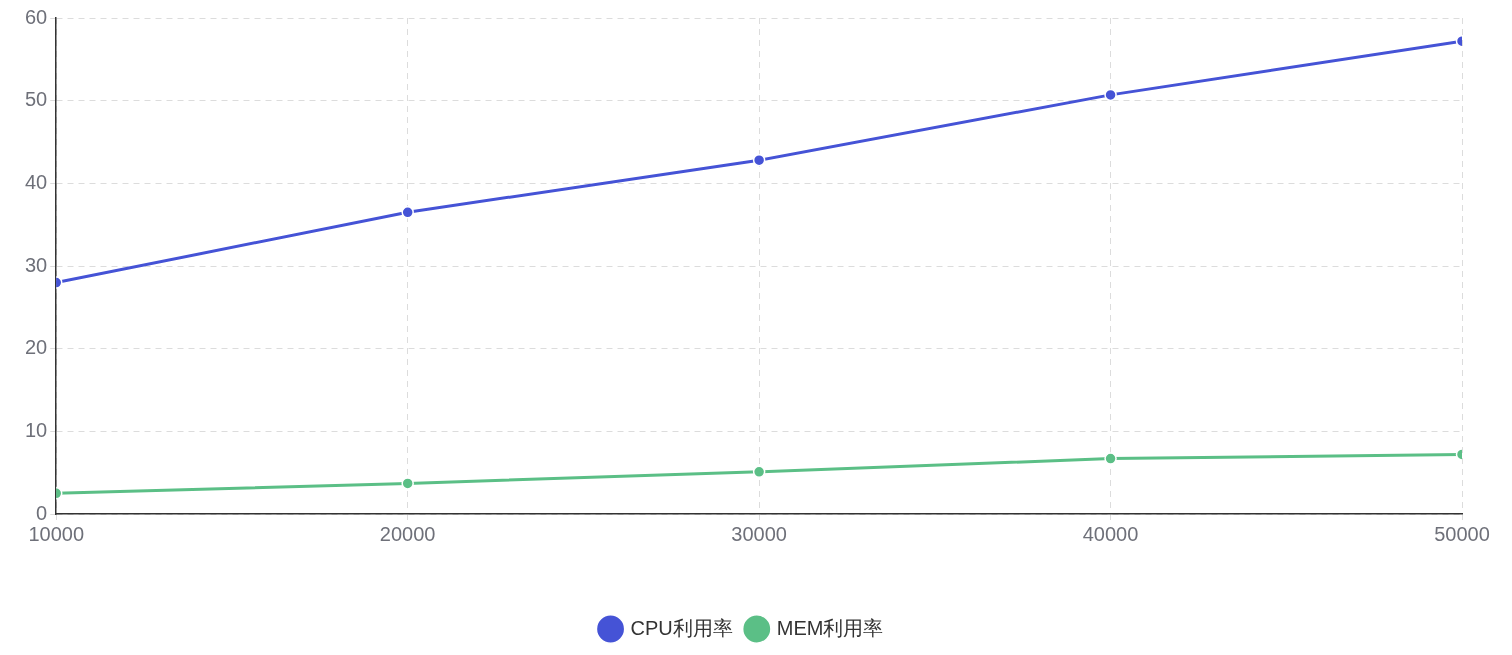 The image size is (1512, 655). I want to click on y-tick-label: 40, so click(36, 181).